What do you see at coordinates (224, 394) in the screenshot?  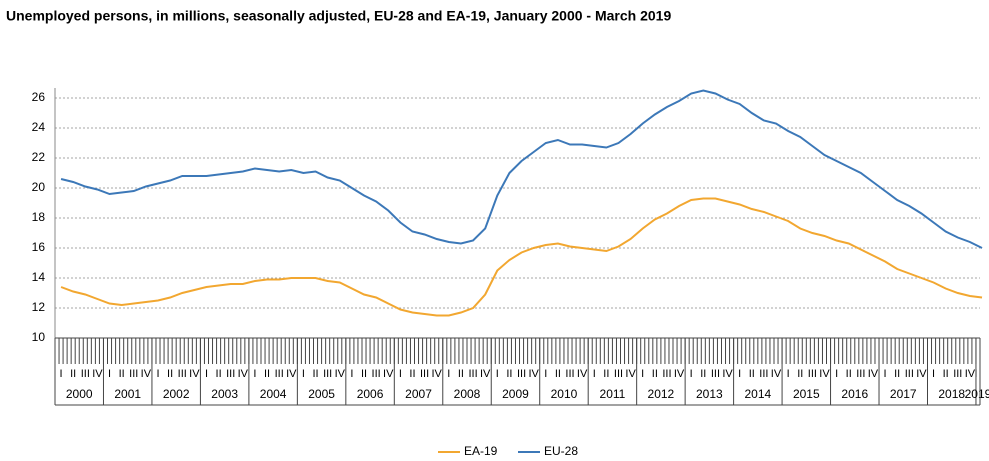 I see `year-label: 2003` at bounding box center [224, 394].